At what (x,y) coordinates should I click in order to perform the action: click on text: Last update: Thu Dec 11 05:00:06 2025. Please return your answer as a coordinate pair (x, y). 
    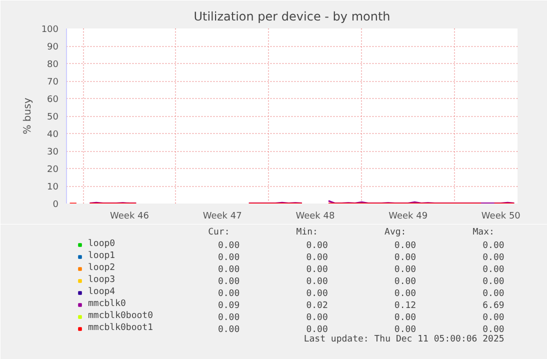
    Looking at the image, I should click on (404, 339).